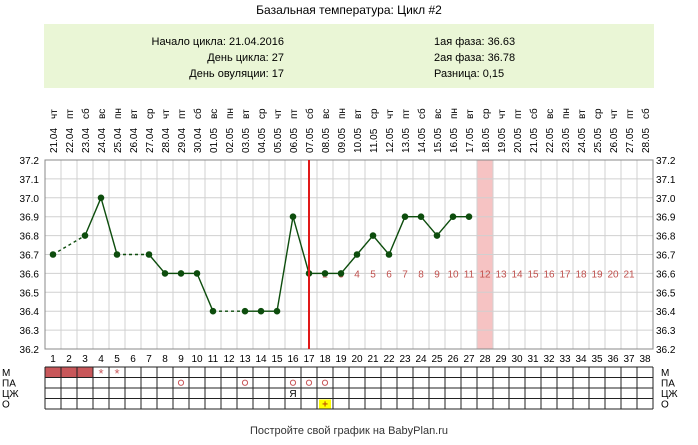 This screenshot has width=698, height=445. Describe the element at coordinates (325, 405) in the screenshot. I see `ovulation-plus: +` at that location.